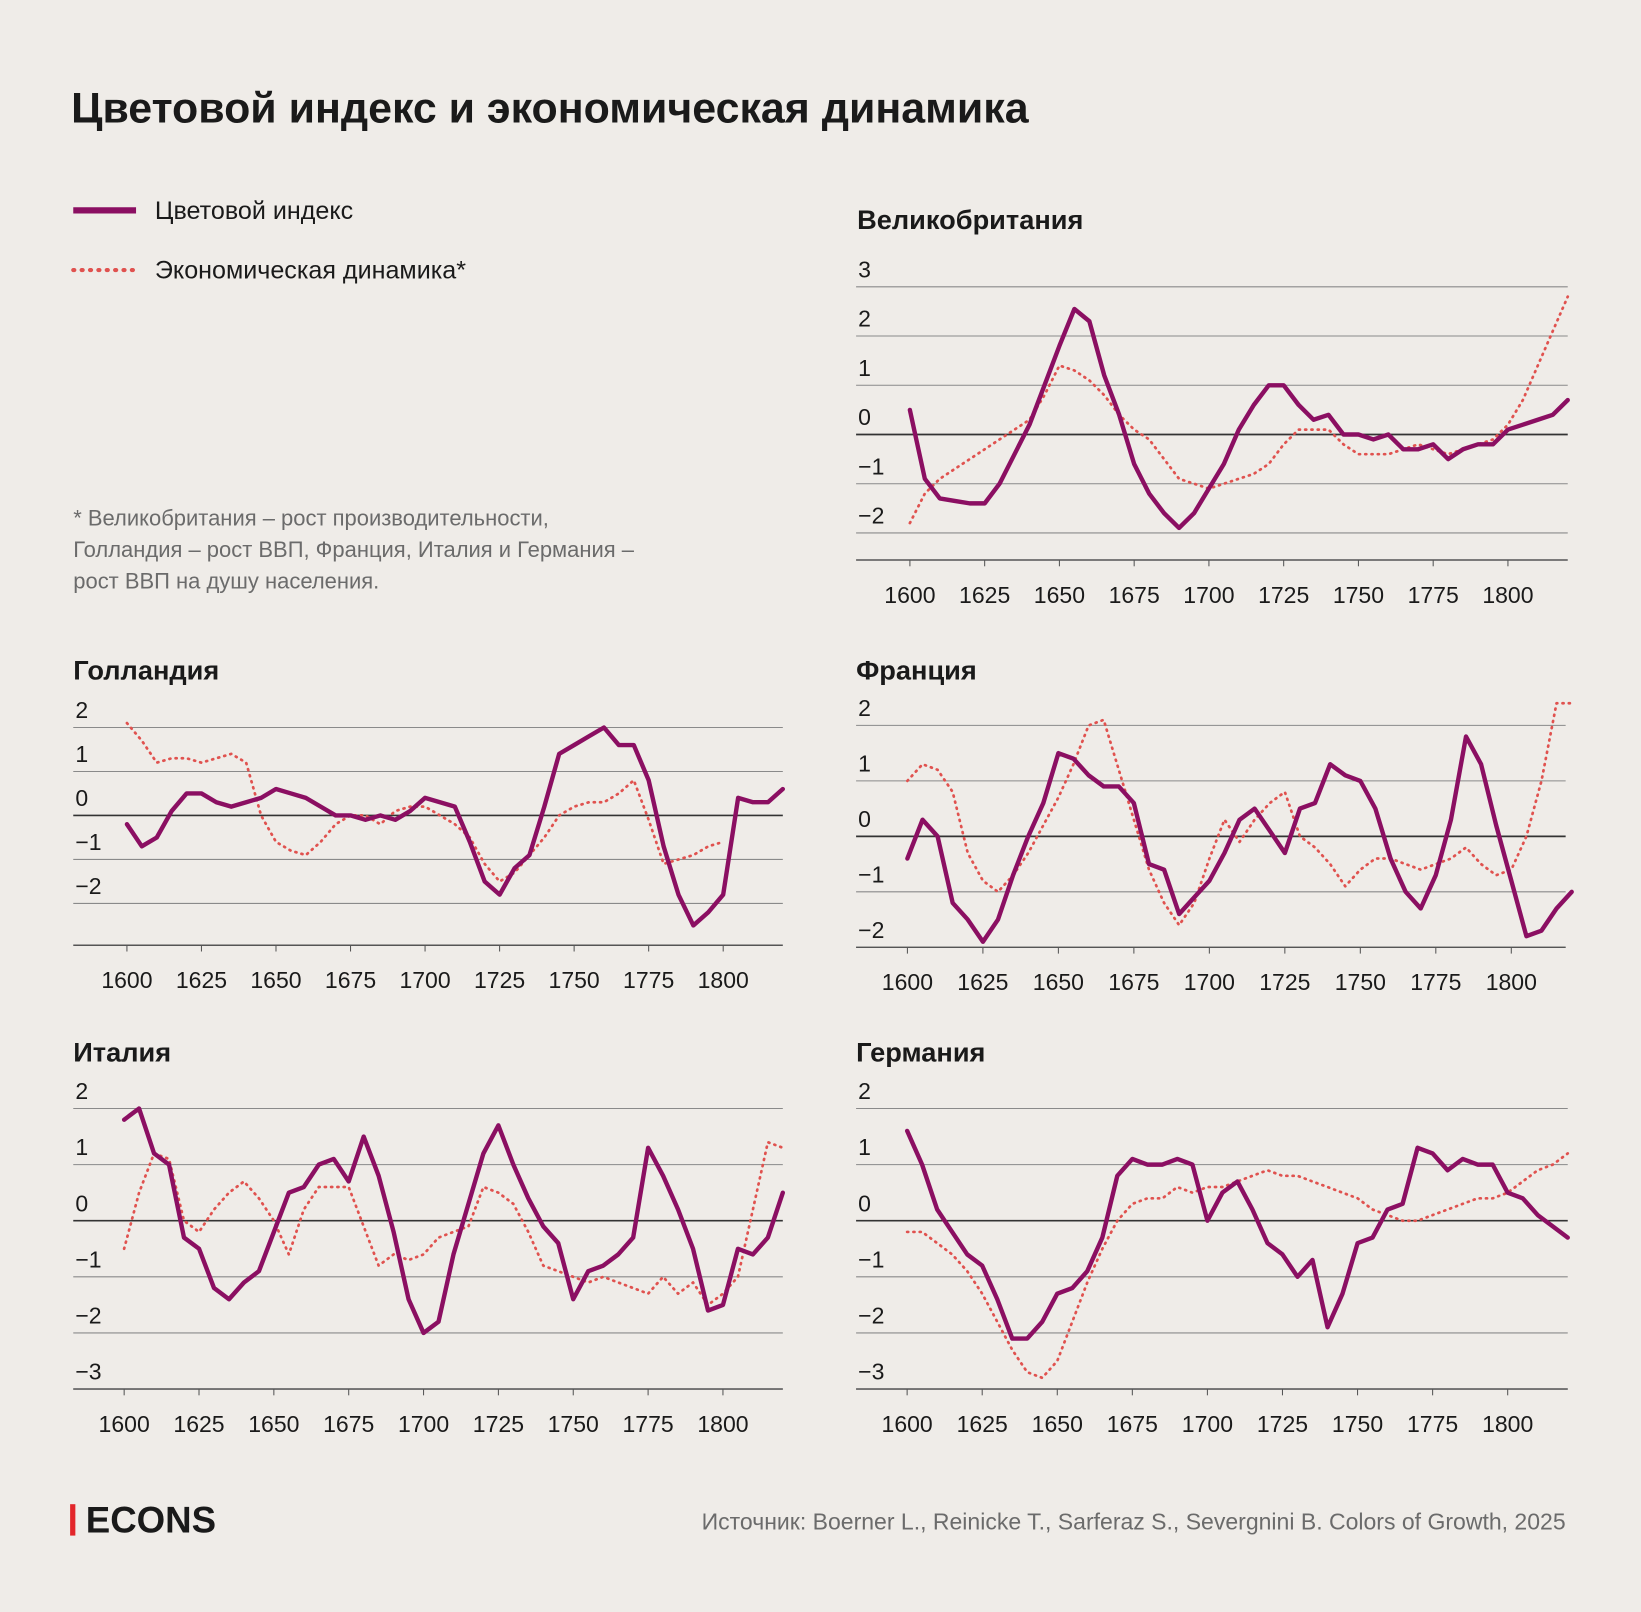  I want to click on legend-label: Экономическая динамика*, so click(310, 270).